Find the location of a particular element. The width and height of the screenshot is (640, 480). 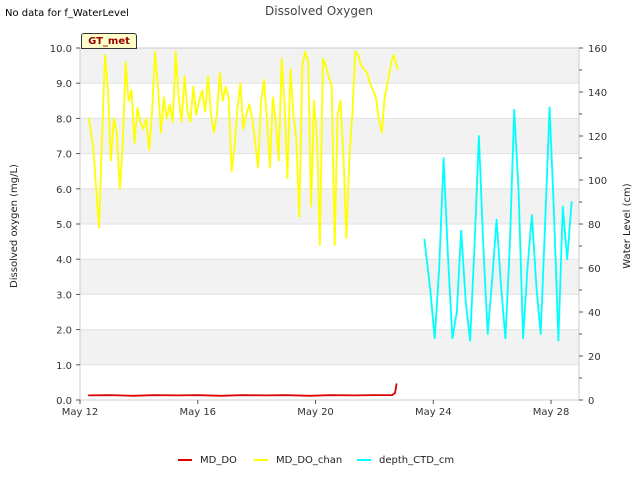

y-tick-label: 9.0 is located at coordinates (64, 84).